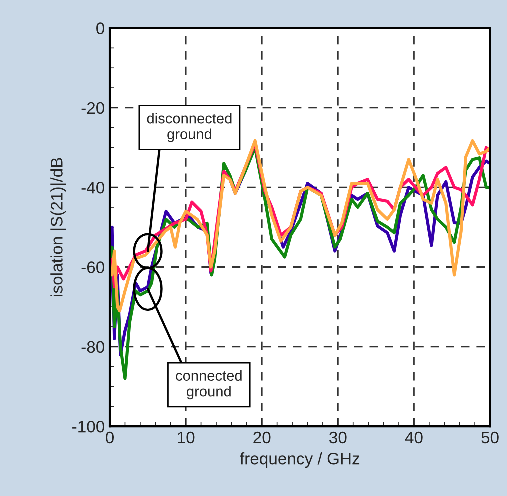 Image resolution: width=507 pixels, height=496 pixels. I want to click on y-tick-label: -20, so click(93, 108).